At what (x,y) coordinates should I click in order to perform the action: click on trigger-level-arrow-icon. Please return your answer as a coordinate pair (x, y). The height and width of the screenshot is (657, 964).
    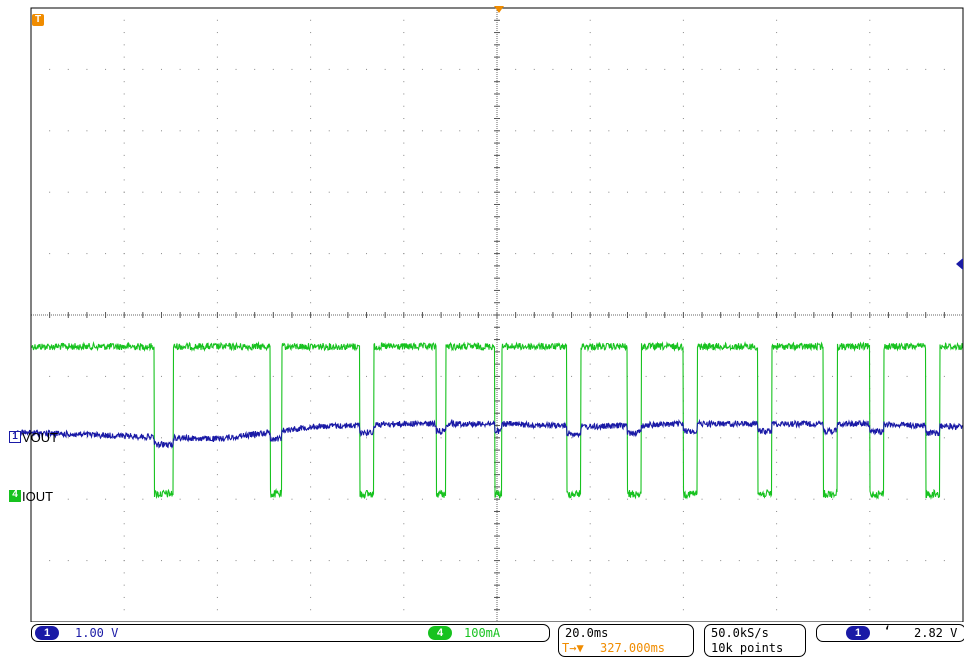
    Looking at the image, I should click on (959, 264).